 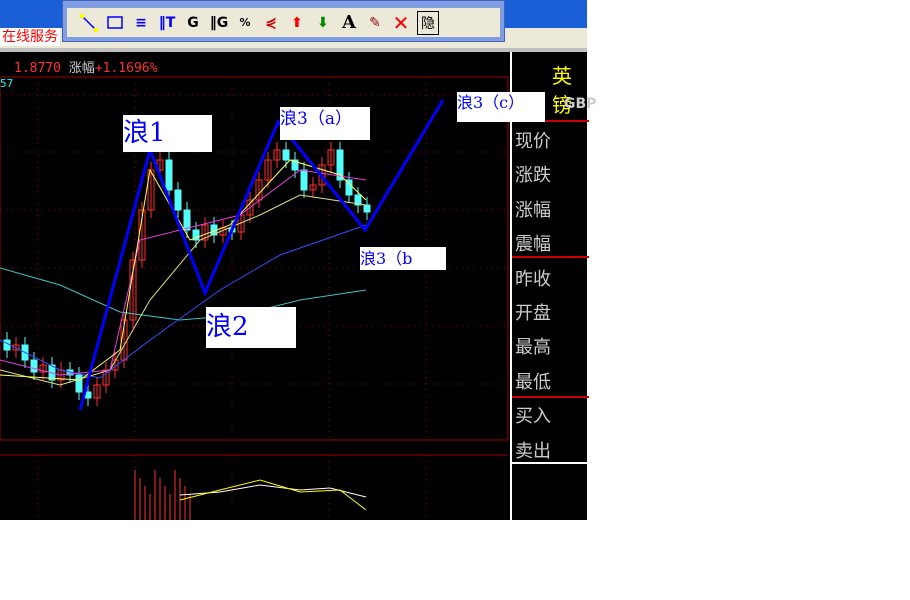 What do you see at coordinates (30, 37) in the screenshot?
I see `online-service-link: 在线服务` at bounding box center [30, 37].